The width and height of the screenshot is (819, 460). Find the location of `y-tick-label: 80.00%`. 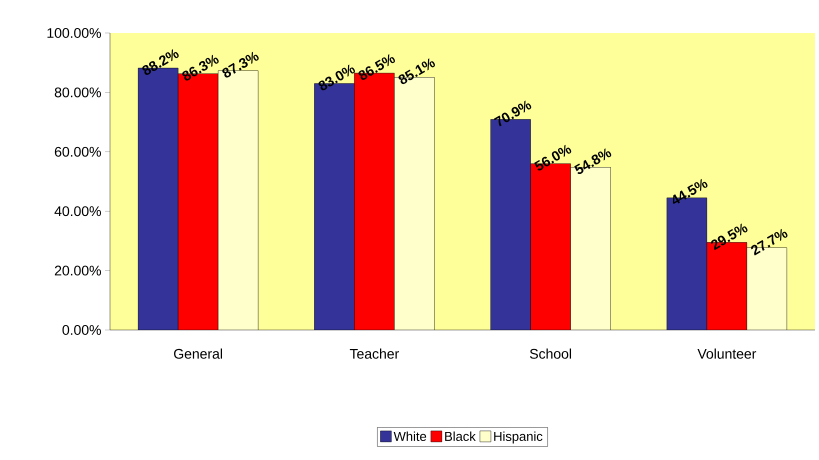

y-tick-label: 80.00% is located at coordinates (77, 92).